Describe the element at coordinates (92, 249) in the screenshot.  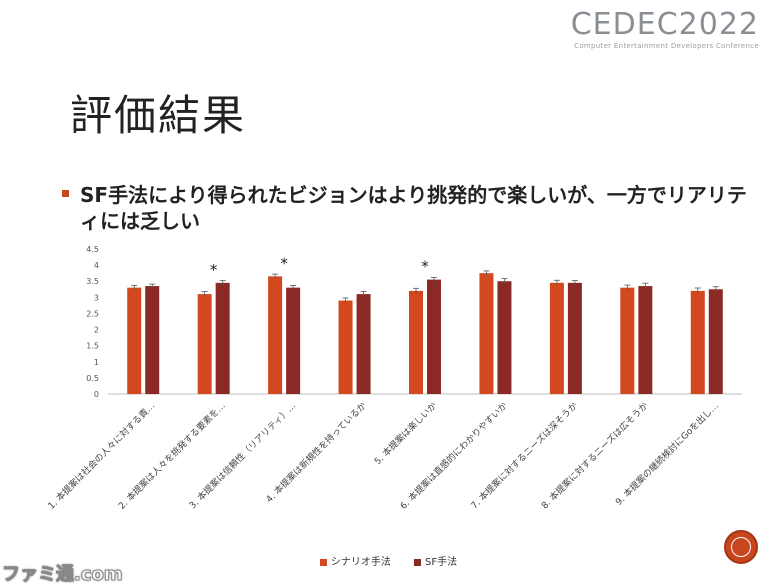
I see `y-tick-label: 4.5` at that location.